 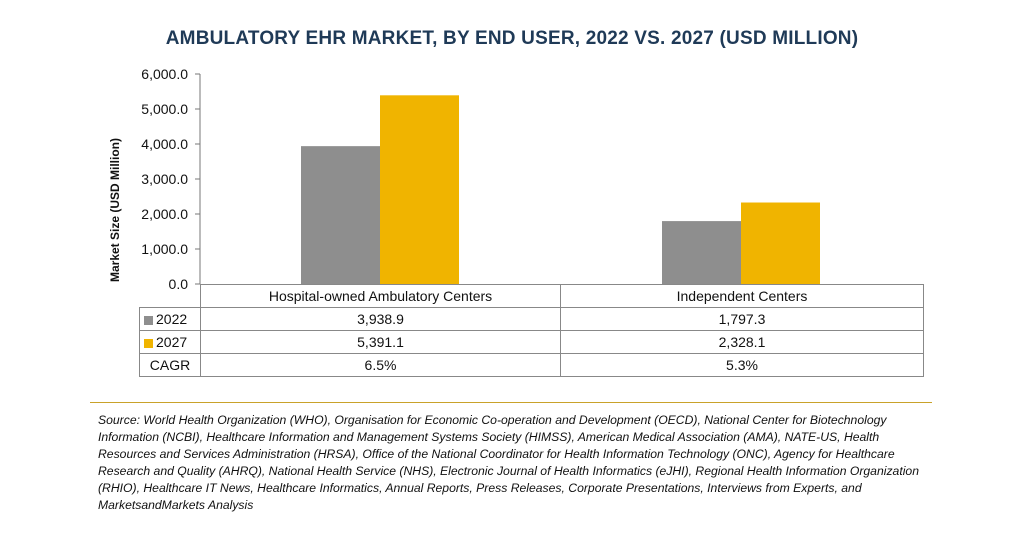 I want to click on legend-label: 2027, so click(x=172, y=342).